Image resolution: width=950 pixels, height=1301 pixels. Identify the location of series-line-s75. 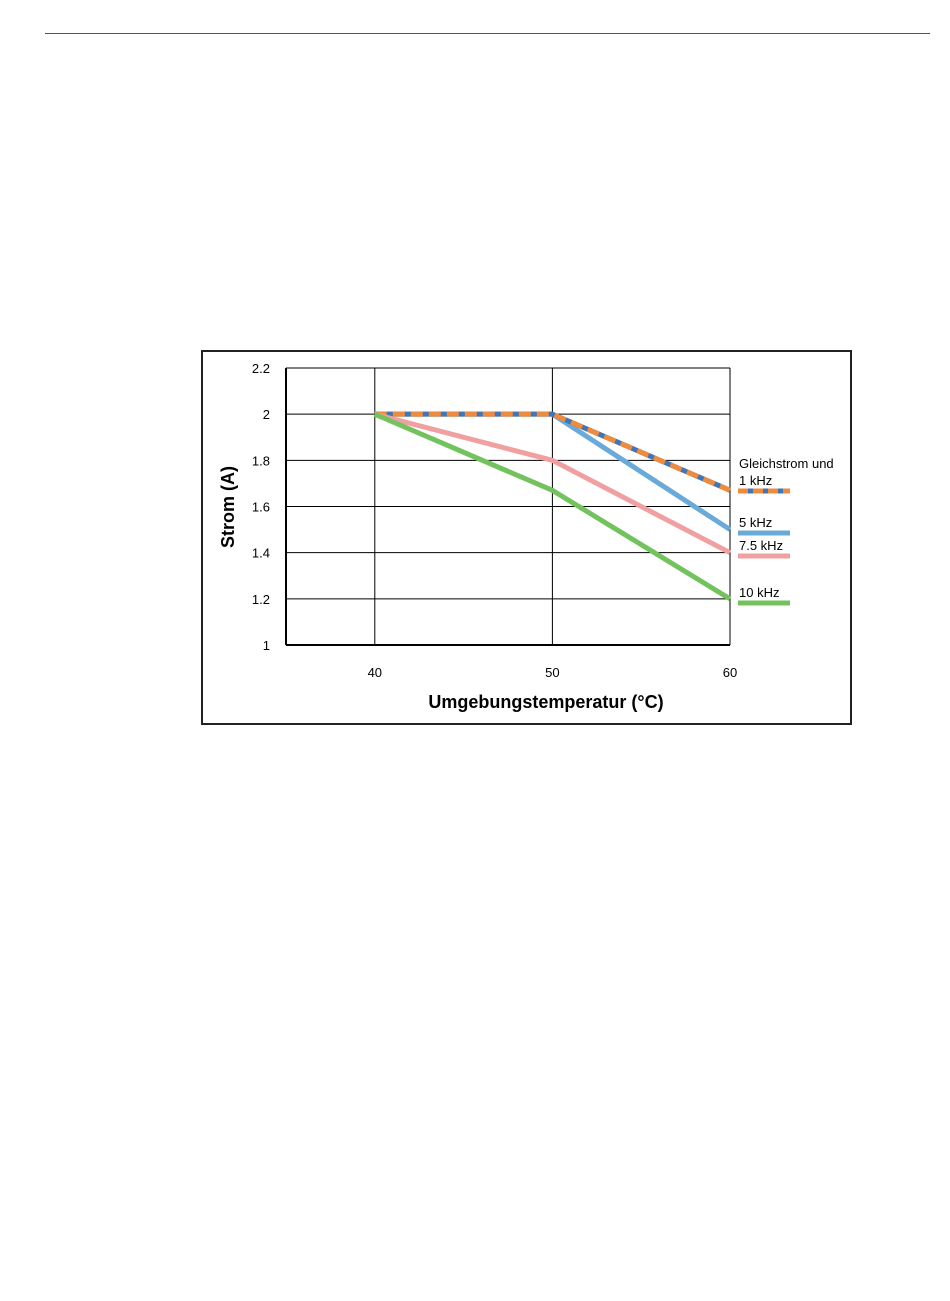
(553, 483).